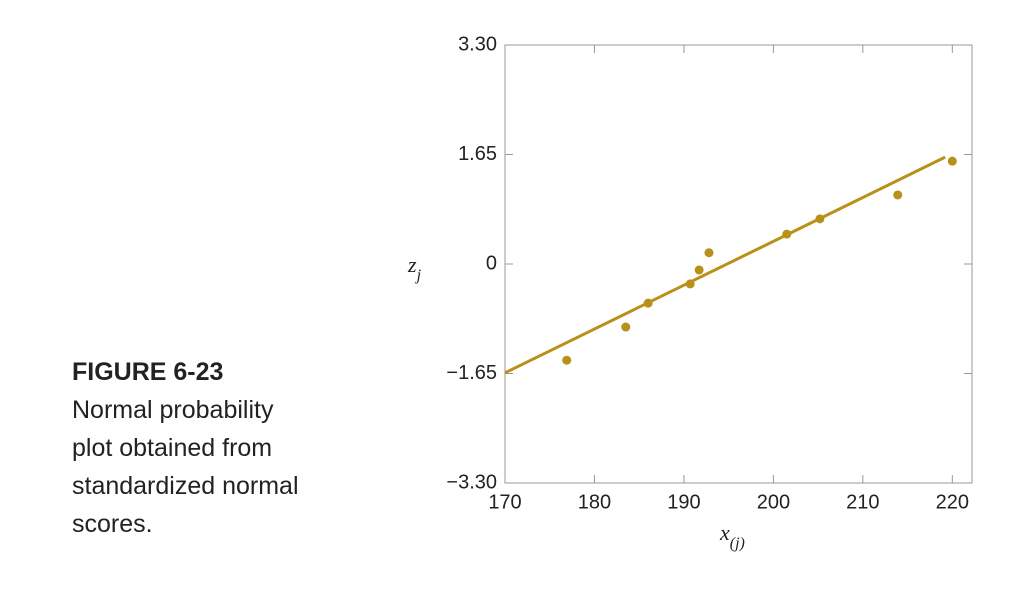 This screenshot has height=592, width=1024. What do you see at coordinates (418, 275) in the screenshot?
I see `y-label-subscript: j` at bounding box center [418, 275].